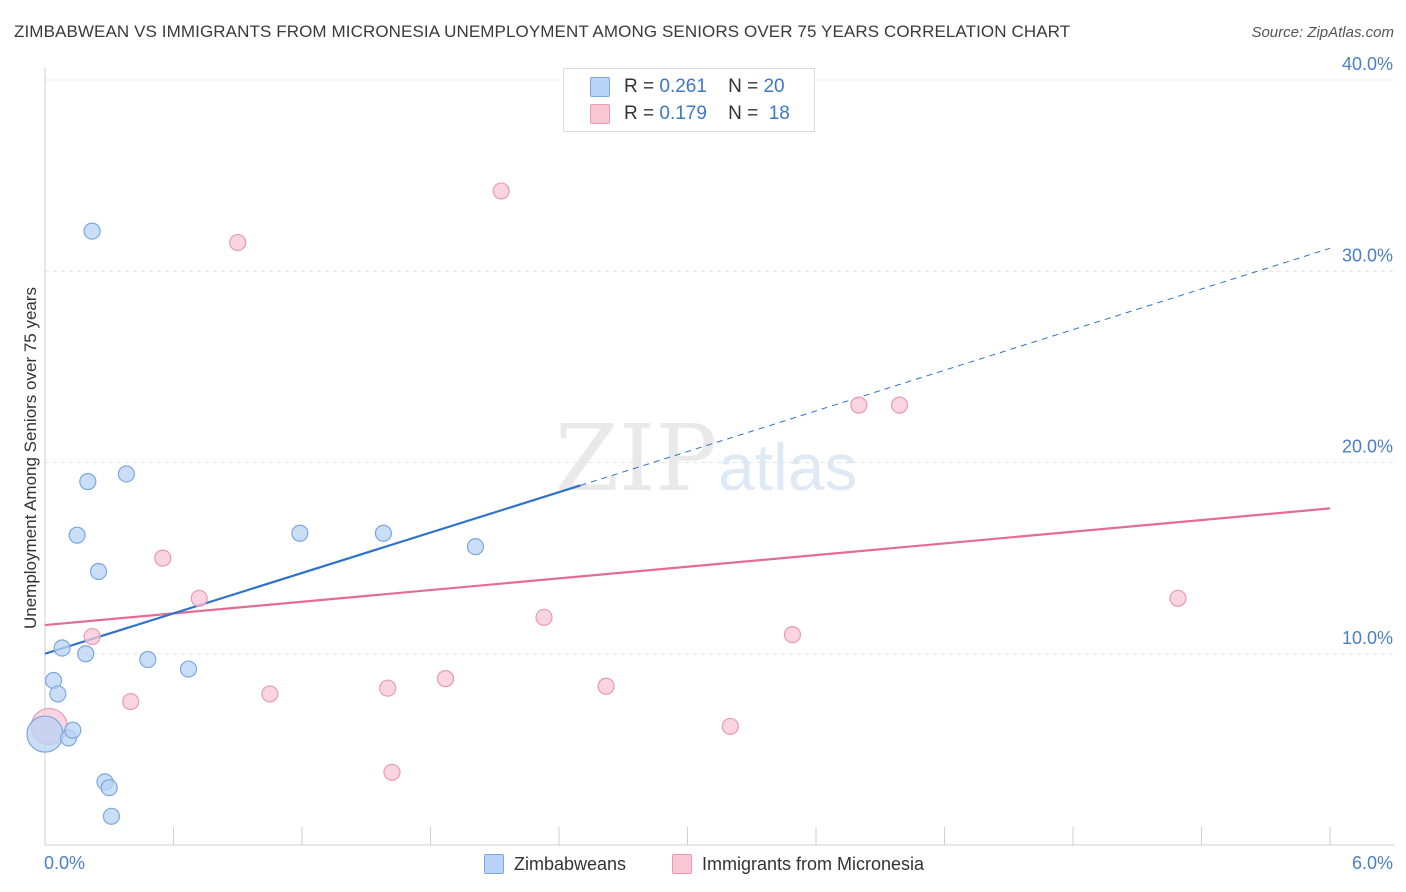 This screenshot has height=892, width=1406. Describe the element at coordinates (570, 863) in the screenshot. I see `bottom-legend-label: Zimbabweans` at that location.